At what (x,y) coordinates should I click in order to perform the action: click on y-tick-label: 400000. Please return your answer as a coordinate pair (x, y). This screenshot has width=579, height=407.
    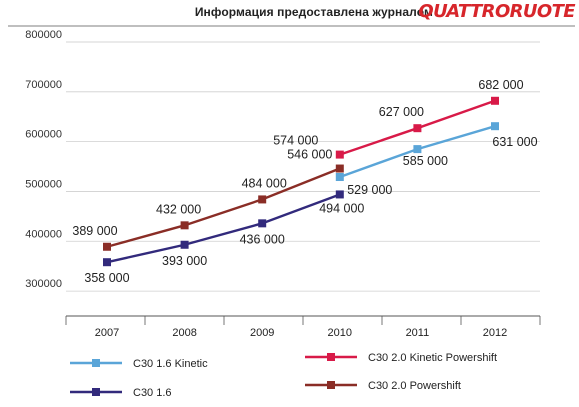
    Looking at the image, I should click on (43, 234).